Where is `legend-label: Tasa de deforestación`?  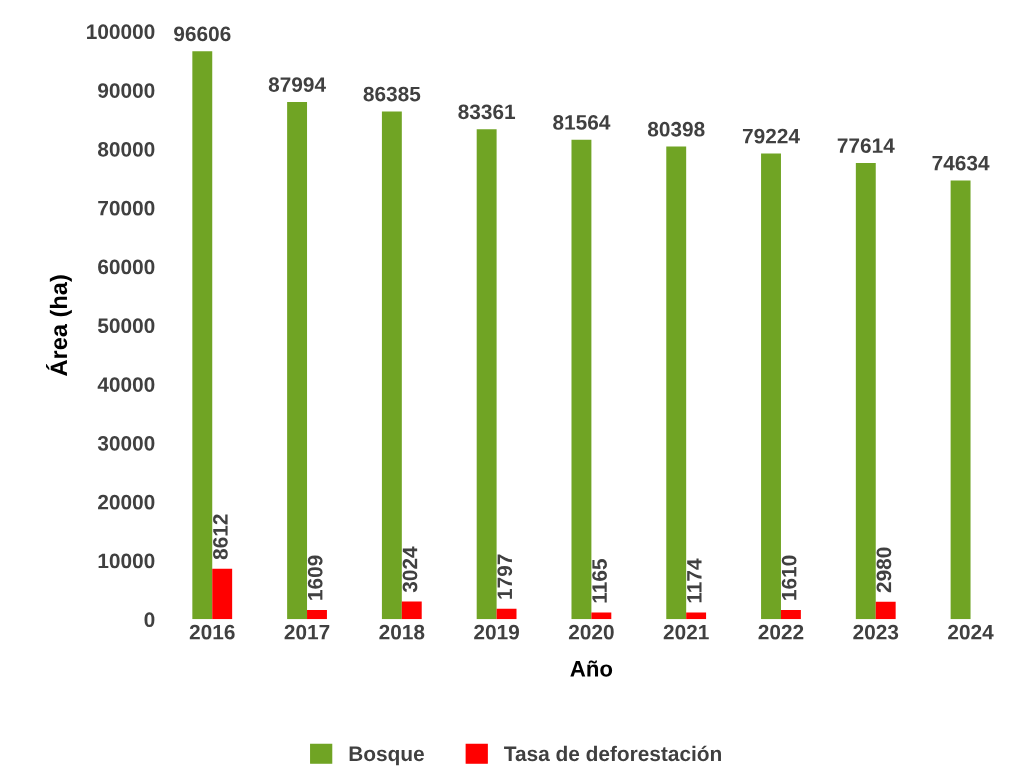 legend-label: Tasa de deforestación is located at coordinates (612, 753).